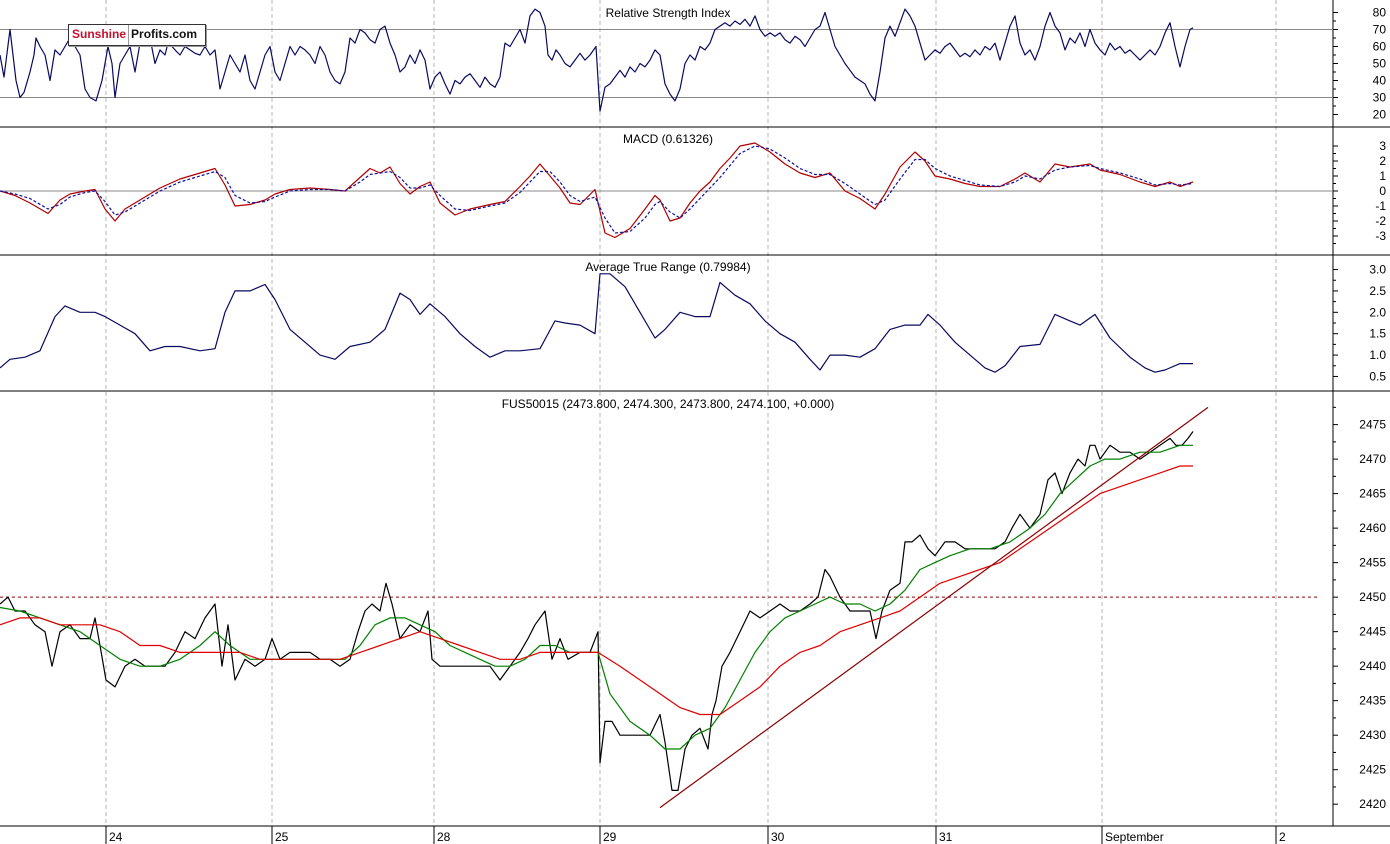  I want to click on series-rsi, so click(597, 60).